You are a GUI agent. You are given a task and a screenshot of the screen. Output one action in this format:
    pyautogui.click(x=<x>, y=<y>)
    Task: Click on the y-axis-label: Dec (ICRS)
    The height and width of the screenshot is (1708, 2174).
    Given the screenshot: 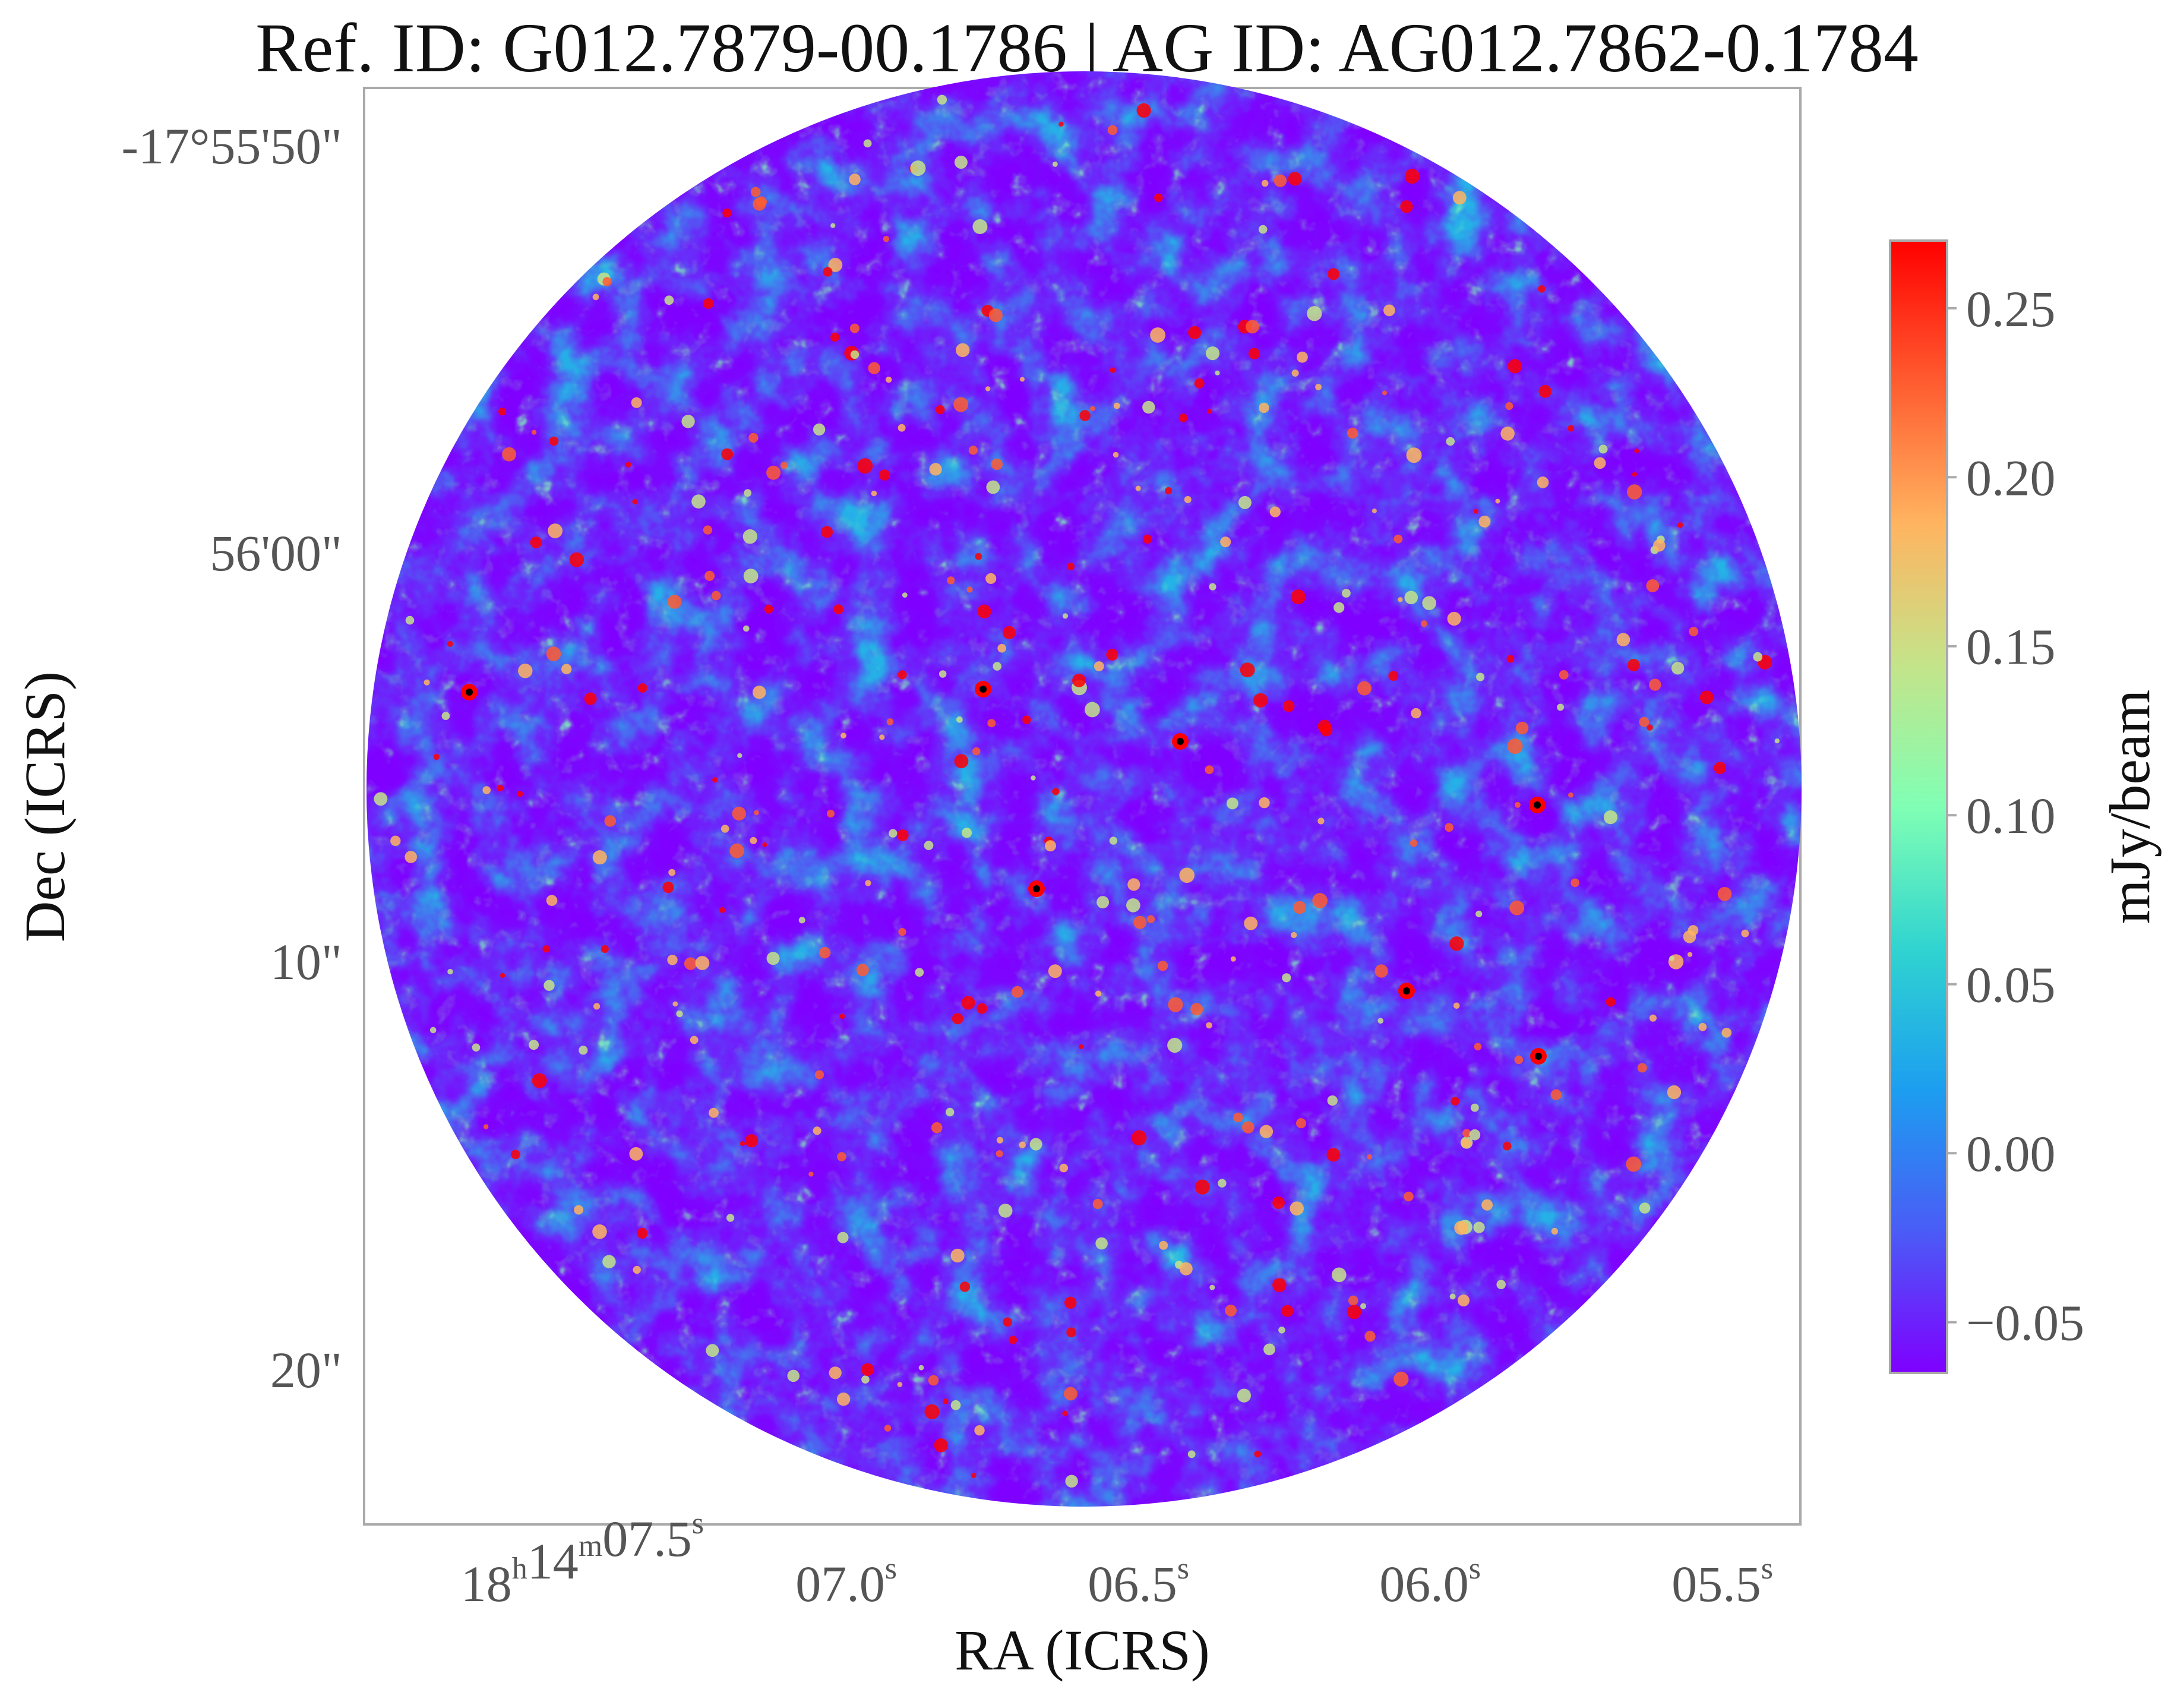 What is the action you would take?
    pyautogui.click(x=45, y=806)
    